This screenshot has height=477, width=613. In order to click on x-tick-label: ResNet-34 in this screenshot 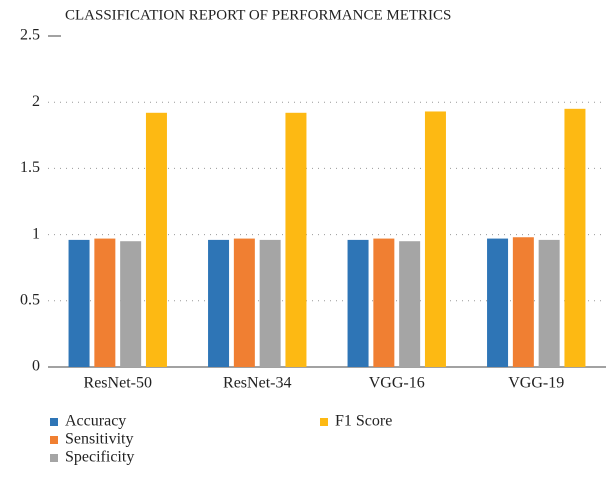, I will do `click(257, 383)`.